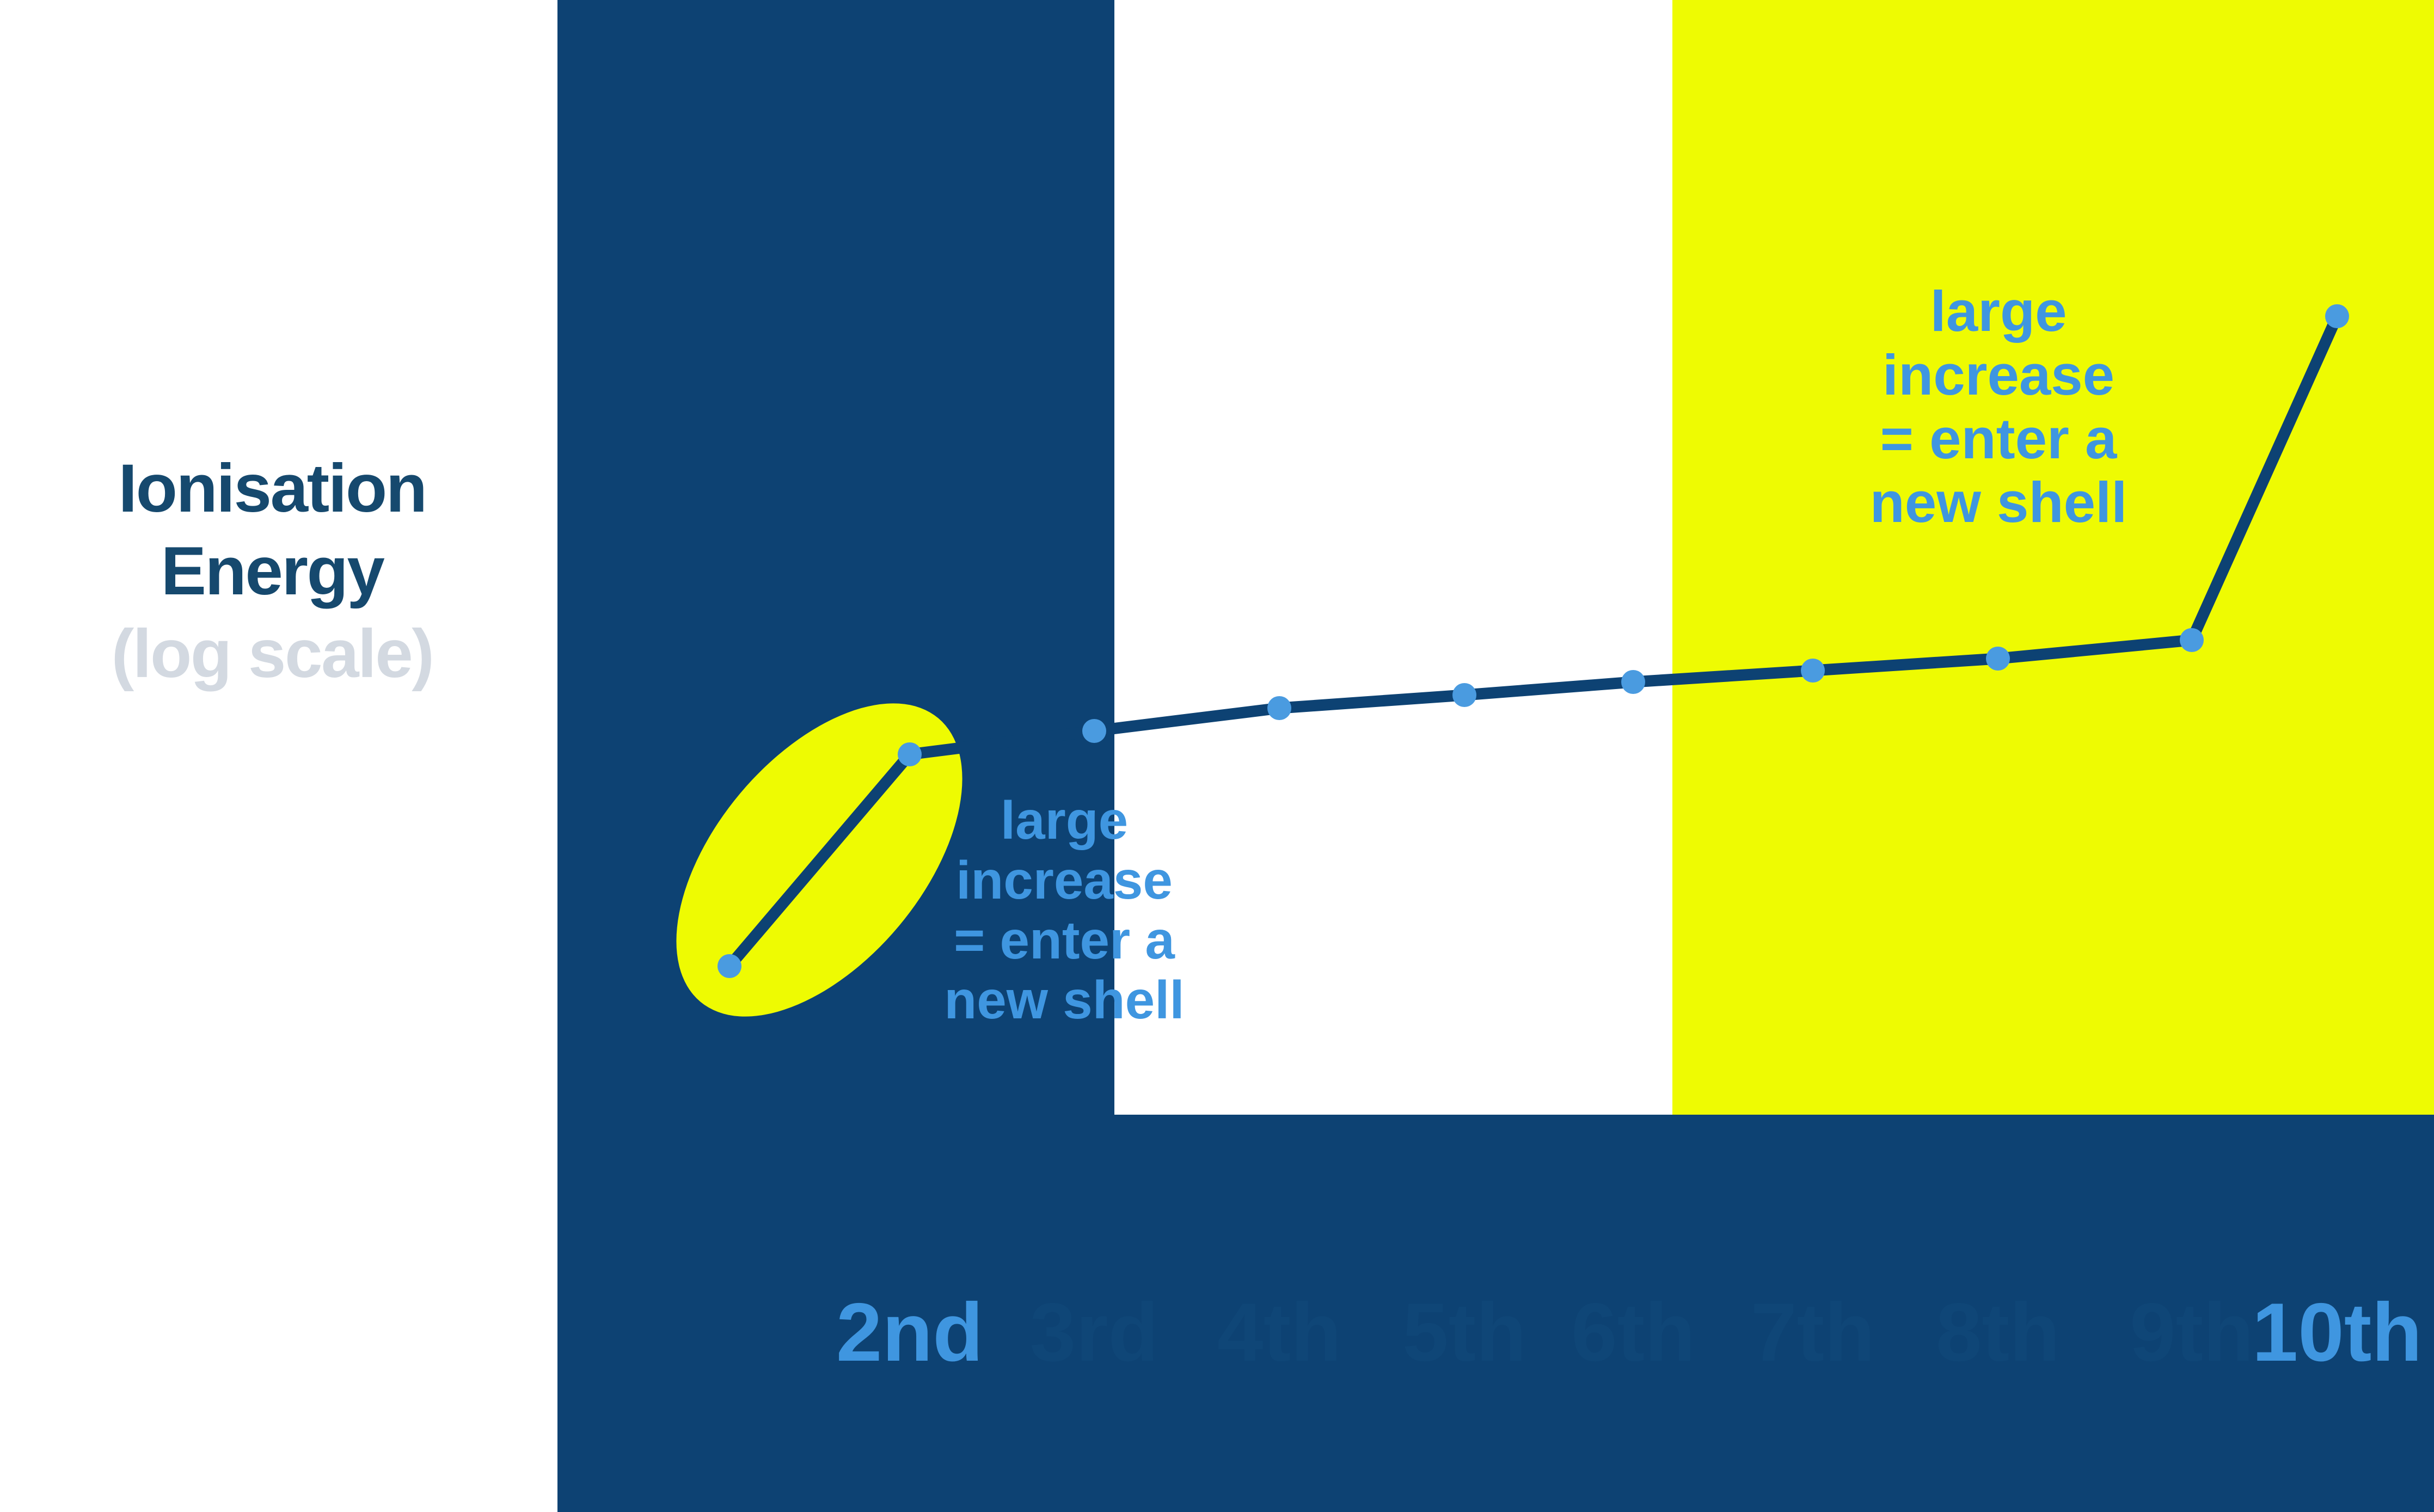  Describe the element at coordinates (2337, 316) in the screenshot. I see `data-point-10th` at that location.